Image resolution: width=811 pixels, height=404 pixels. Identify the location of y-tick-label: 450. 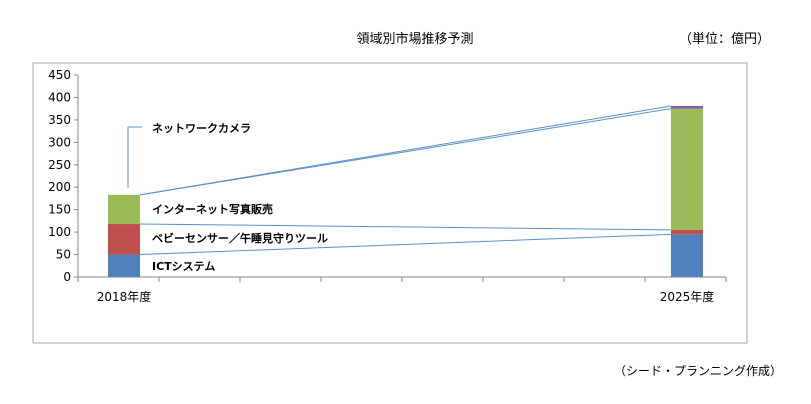
(59, 75).